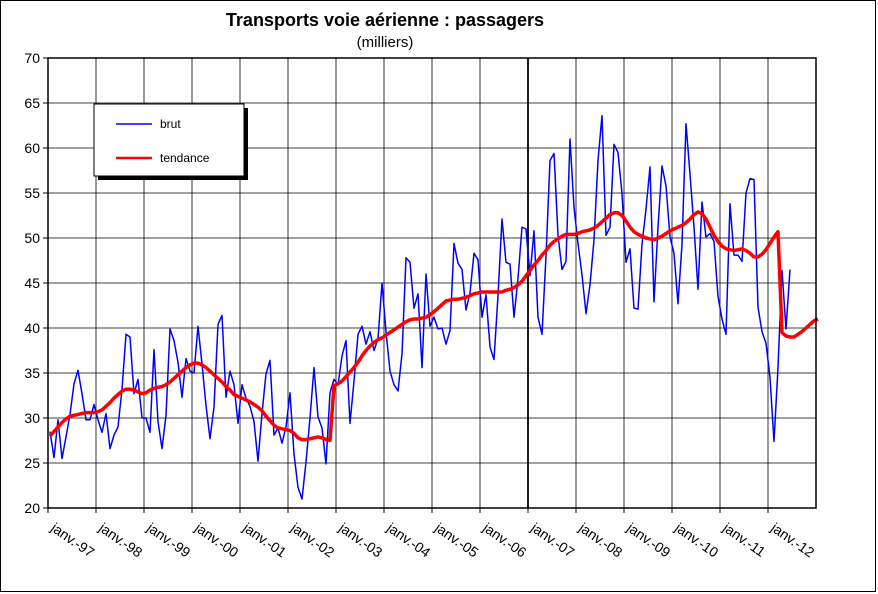 The height and width of the screenshot is (594, 878). Describe the element at coordinates (120, 540) in the screenshot. I see `x-tick-label: janv.-98` at that location.